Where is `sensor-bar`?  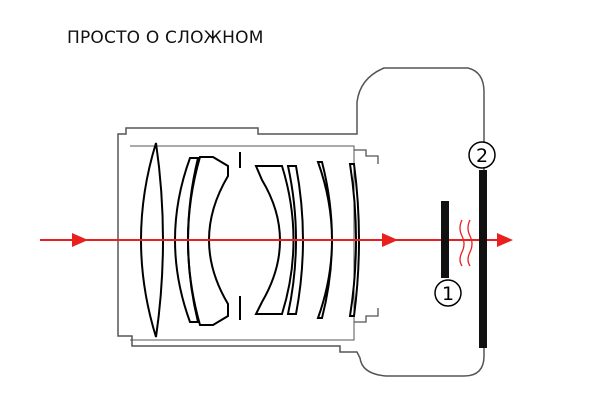
sensor-bar is located at coordinates (483, 259).